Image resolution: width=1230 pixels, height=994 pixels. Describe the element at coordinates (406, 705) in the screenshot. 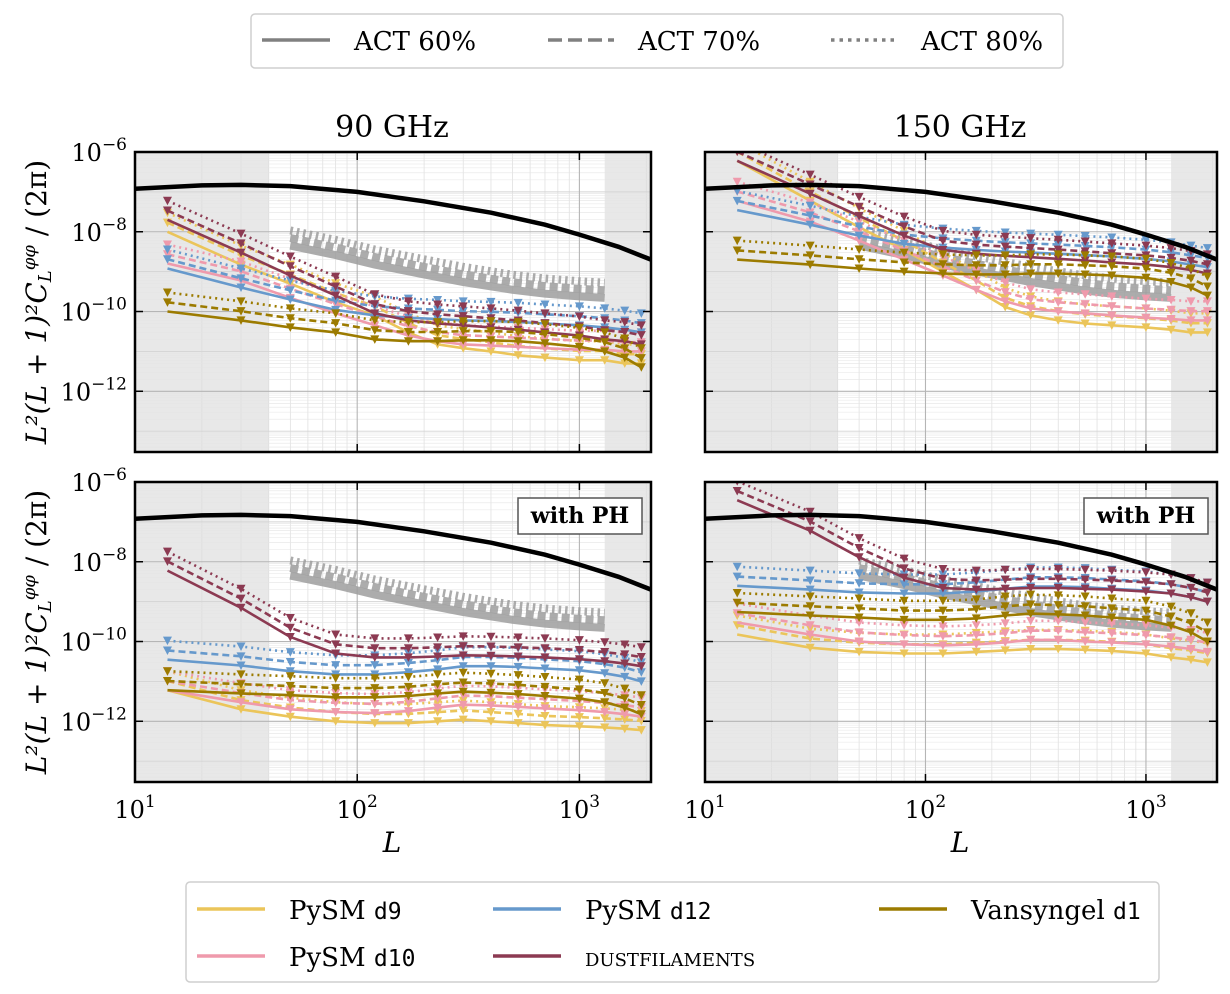

I see `series-d10-solid` at that location.